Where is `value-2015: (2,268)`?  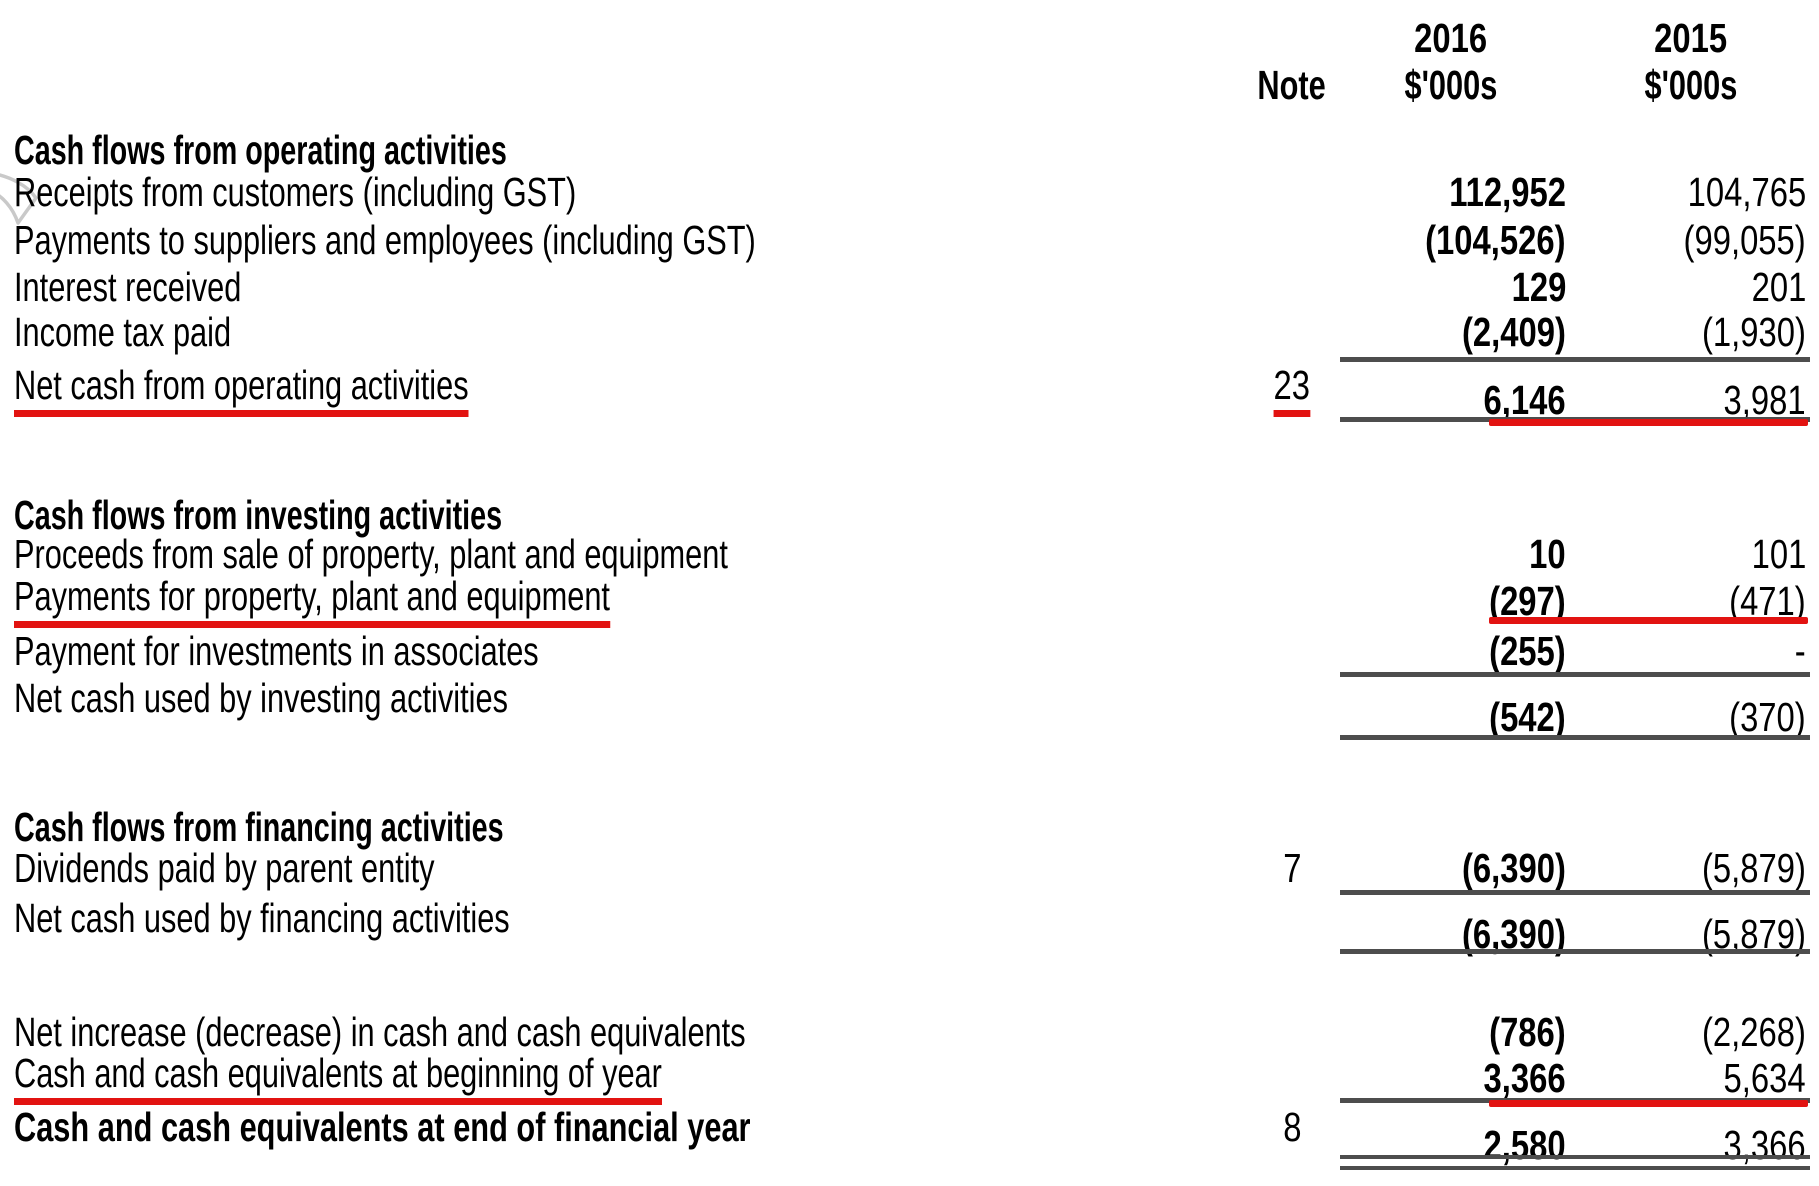
value-2015: (2,268) is located at coordinates (1754, 1031).